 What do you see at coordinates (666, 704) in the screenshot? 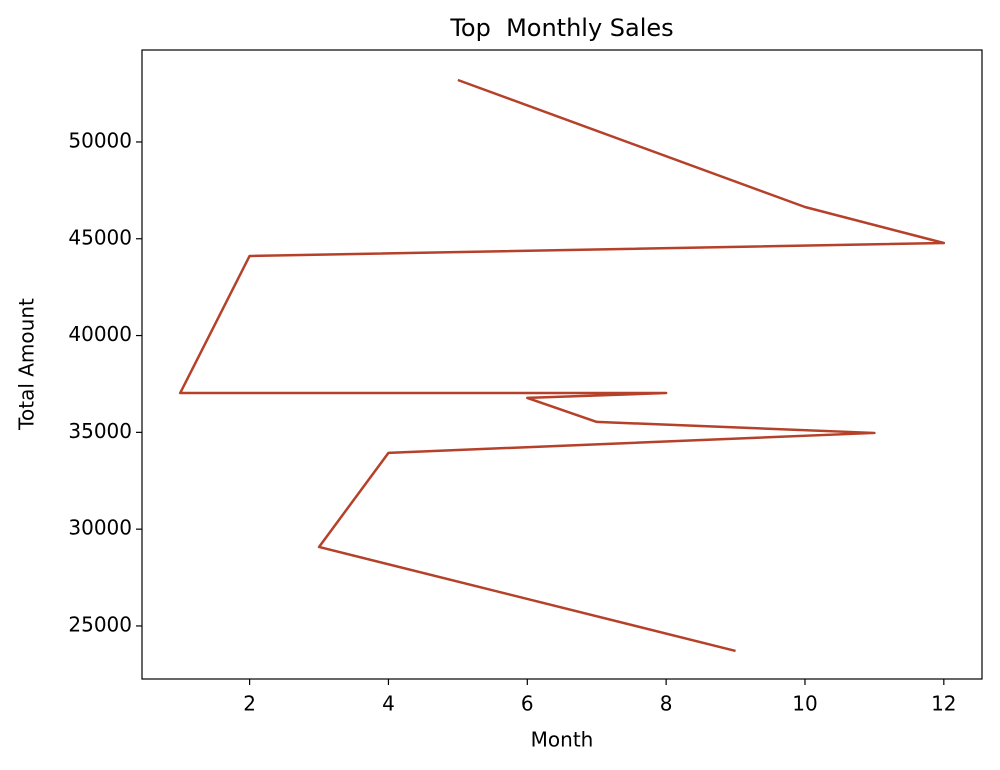
I see `x-tick-label: 8` at bounding box center [666, 704].